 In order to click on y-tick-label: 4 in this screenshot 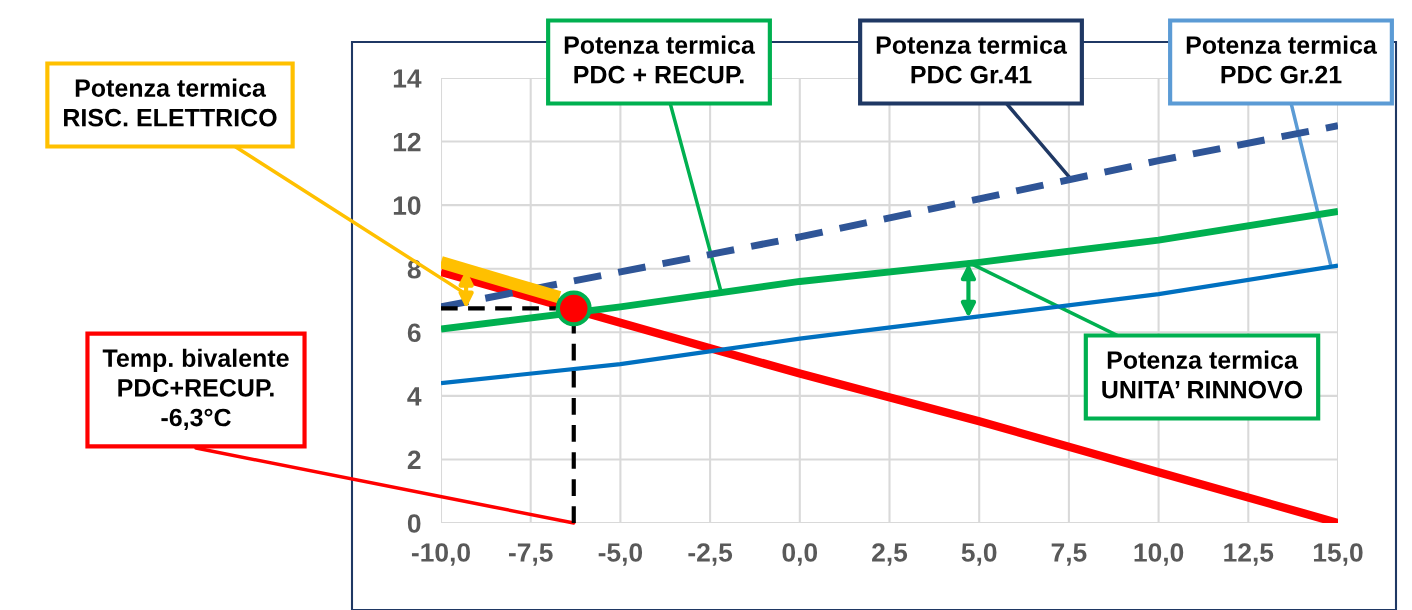, I will do `click(414, 396)`.